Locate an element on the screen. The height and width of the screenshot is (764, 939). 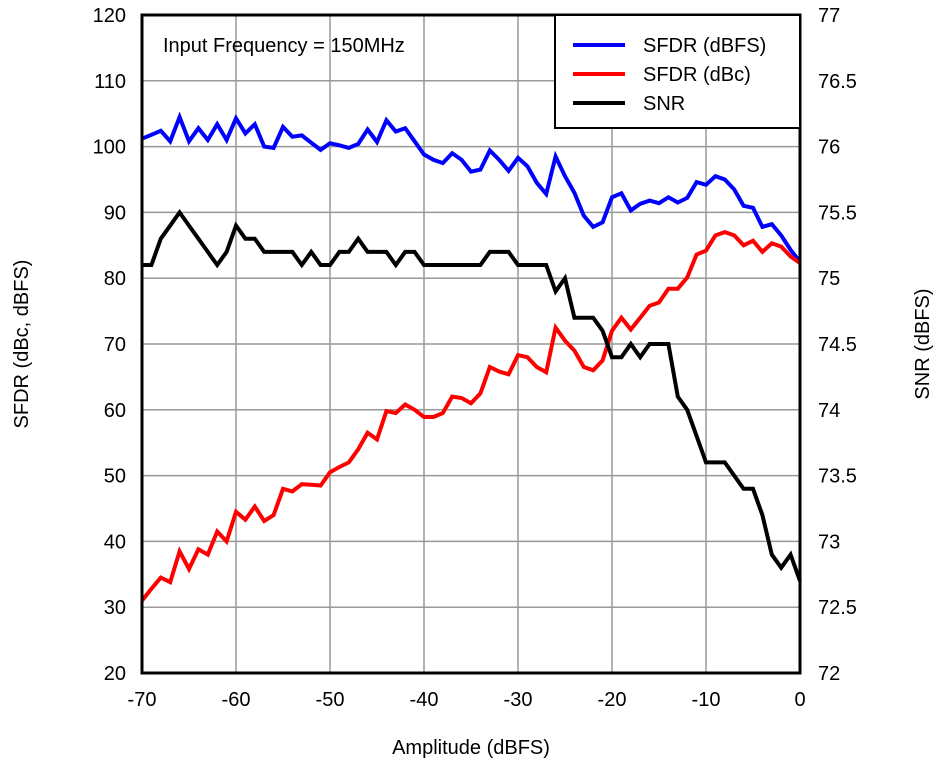
y-tick-labels: 20 30 40 50 60 70 80 90 100 110 120 is located at coordinates (109, 345).